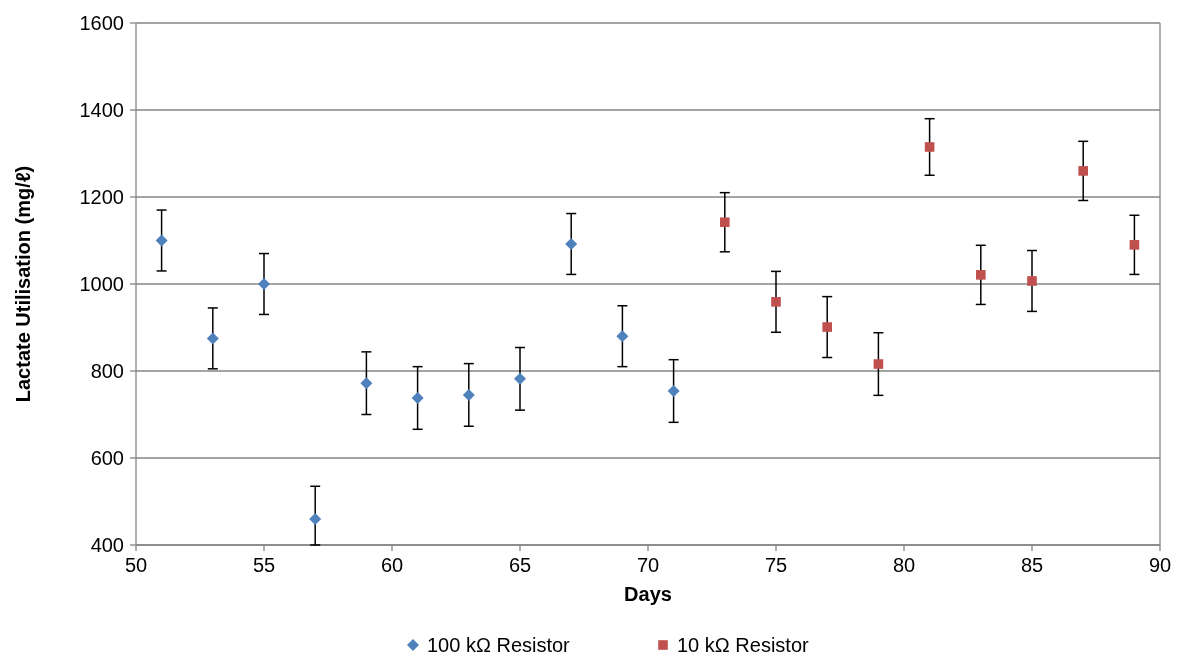 The height and width of the screenshot is (666, 1188). I want to click on x-tick-label: 75, so click(776, 565).